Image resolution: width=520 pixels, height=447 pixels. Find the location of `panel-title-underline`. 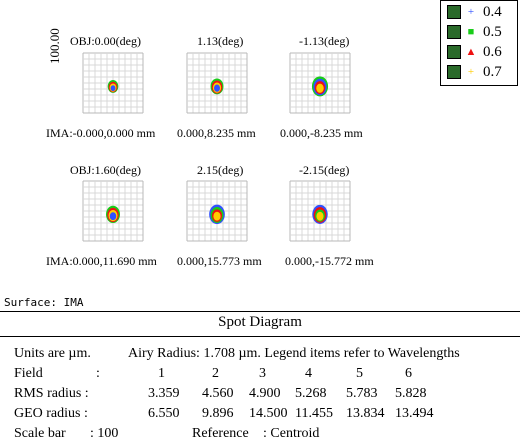

panel-title-underline is located at coordinates (260, 336).